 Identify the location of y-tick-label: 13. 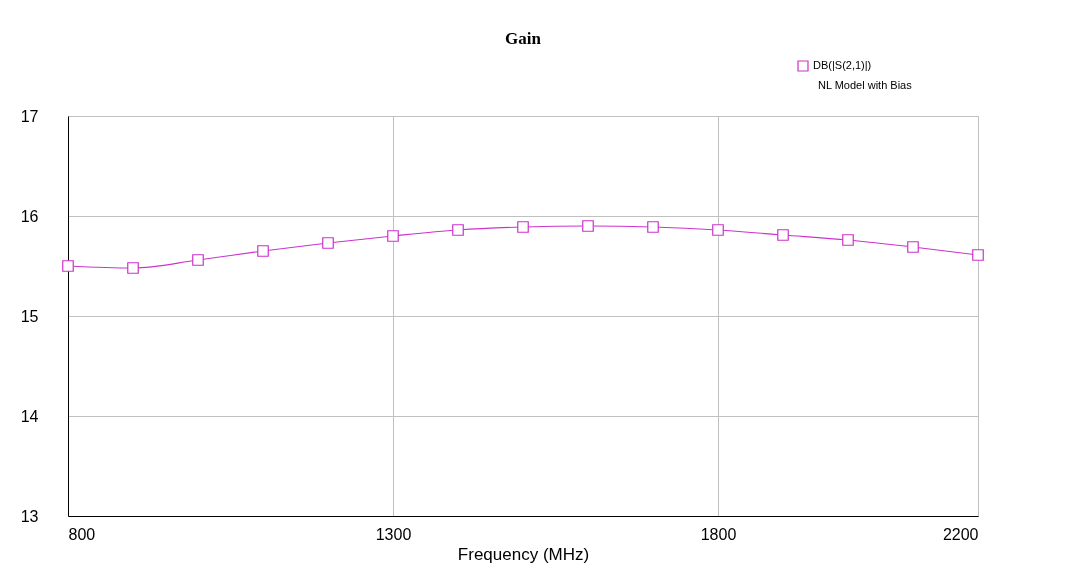
(29, 516).